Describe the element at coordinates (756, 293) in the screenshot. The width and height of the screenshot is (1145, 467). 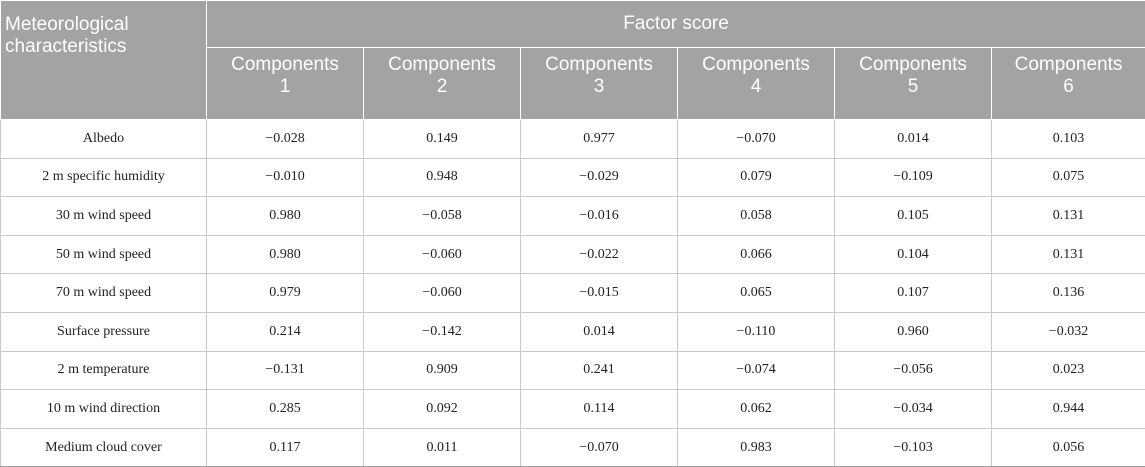
I see `table-cell: 0.065` at that location.